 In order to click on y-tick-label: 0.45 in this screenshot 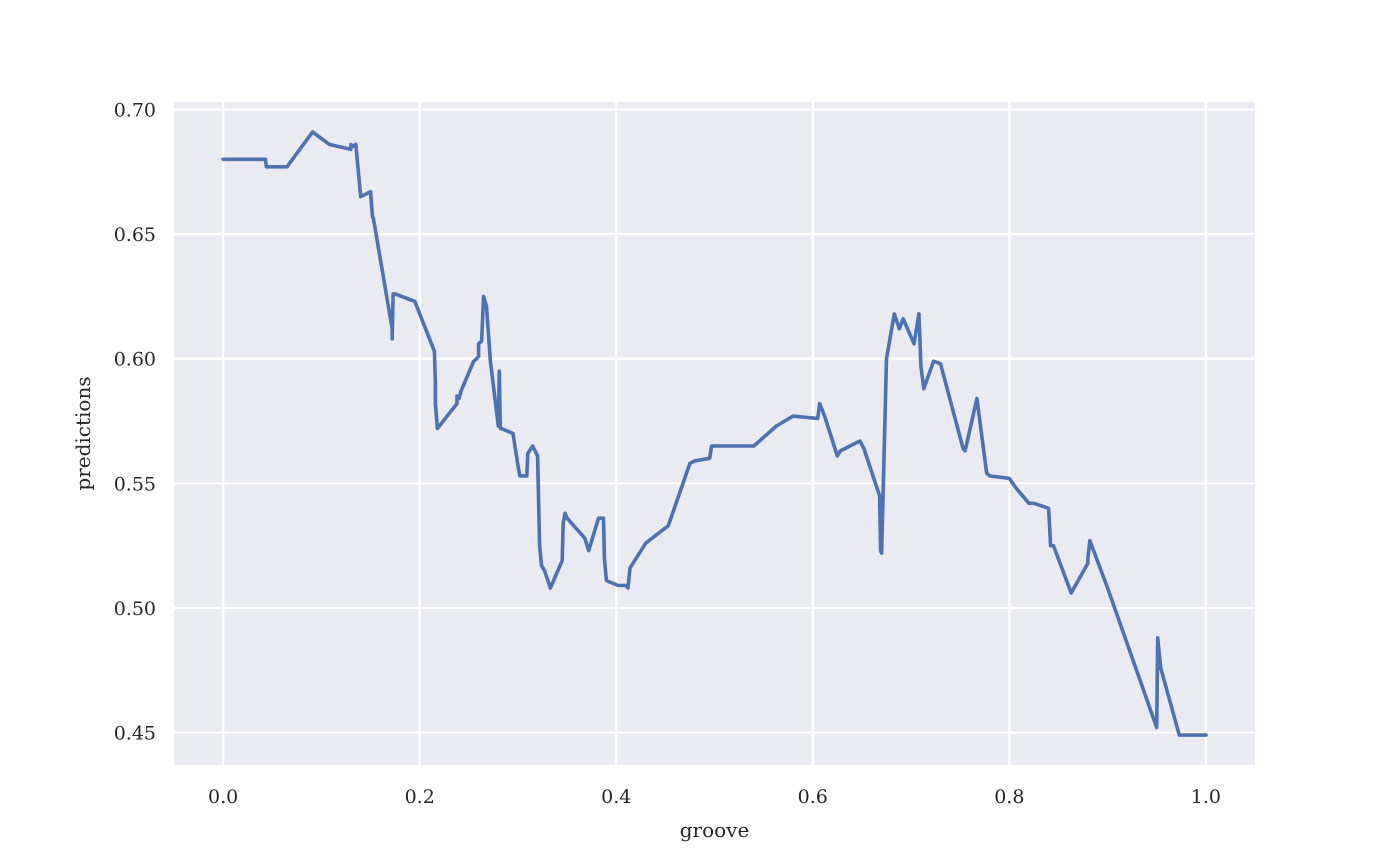, I will do `click(135, 734)`.